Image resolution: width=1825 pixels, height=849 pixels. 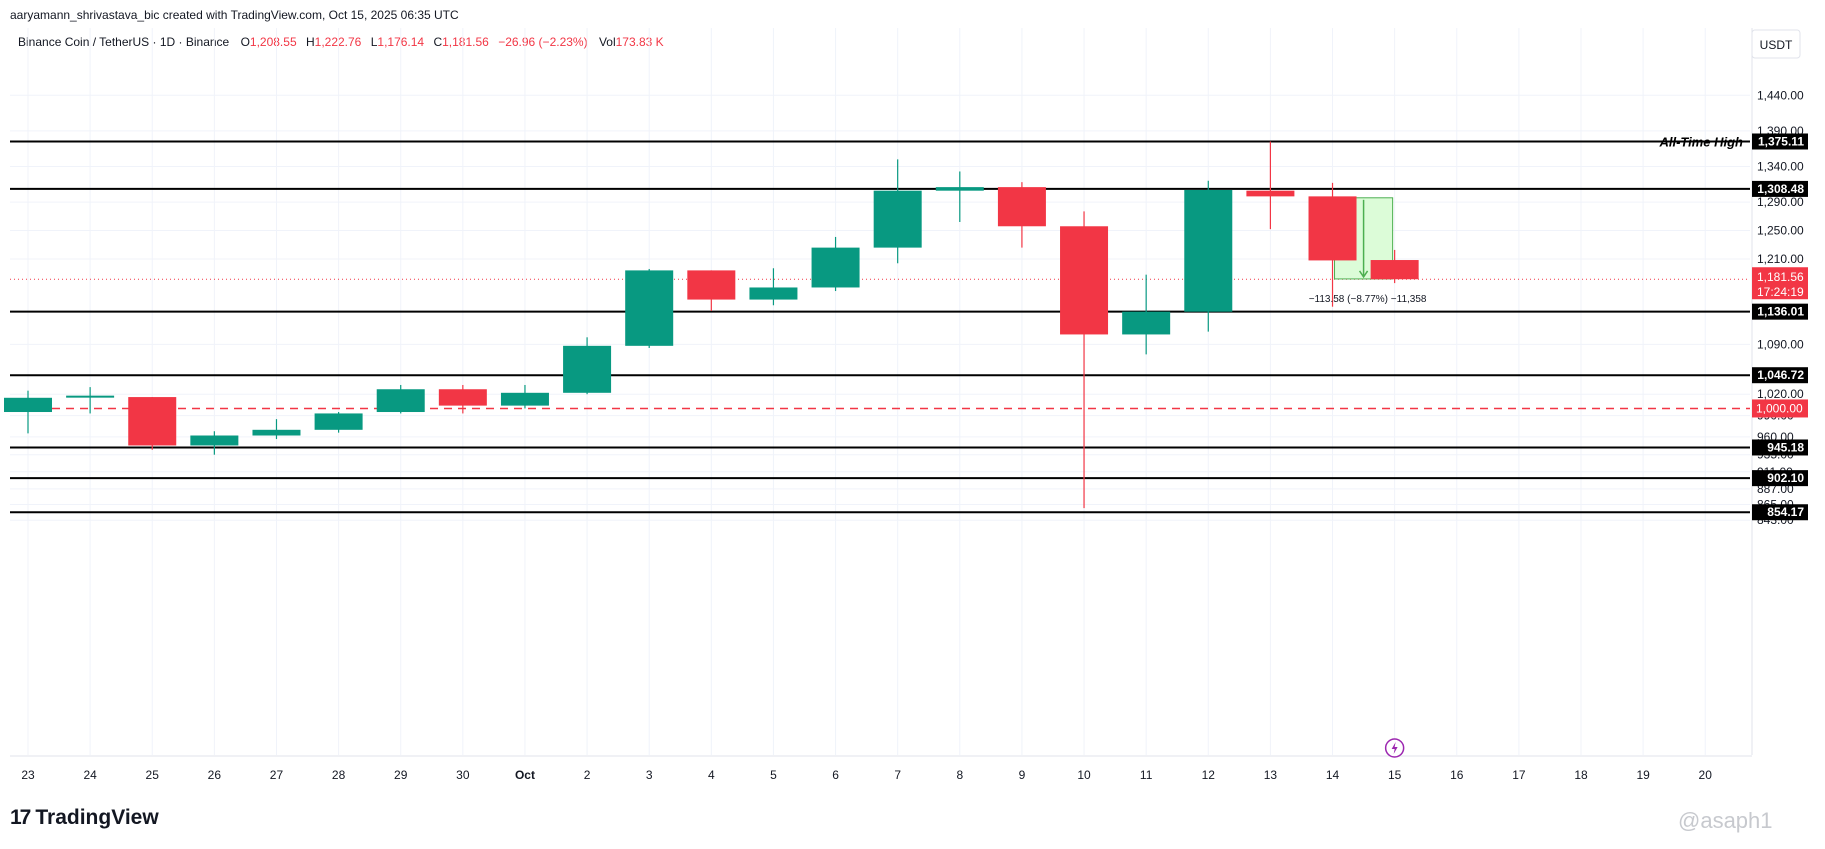 I want to click on symbol-title: Binance Coin / TetherUS · 1D · Binance, so click(x=124, y=42).